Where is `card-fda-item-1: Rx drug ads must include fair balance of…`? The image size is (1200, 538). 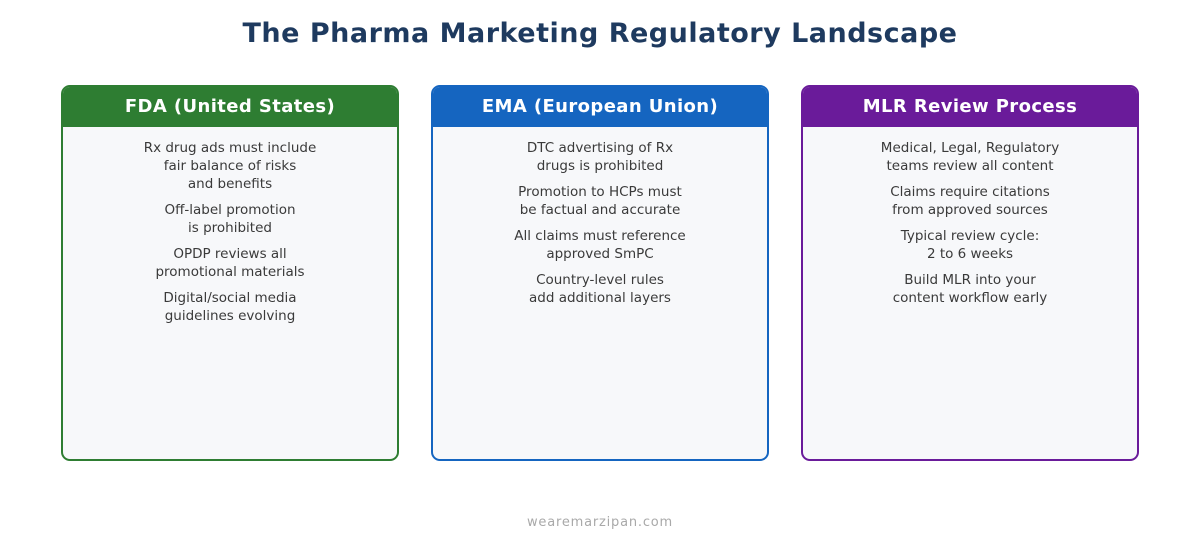
card-fda-item-1: Rx drug ads must include fair balance of… is located at coordinates (230, 166).